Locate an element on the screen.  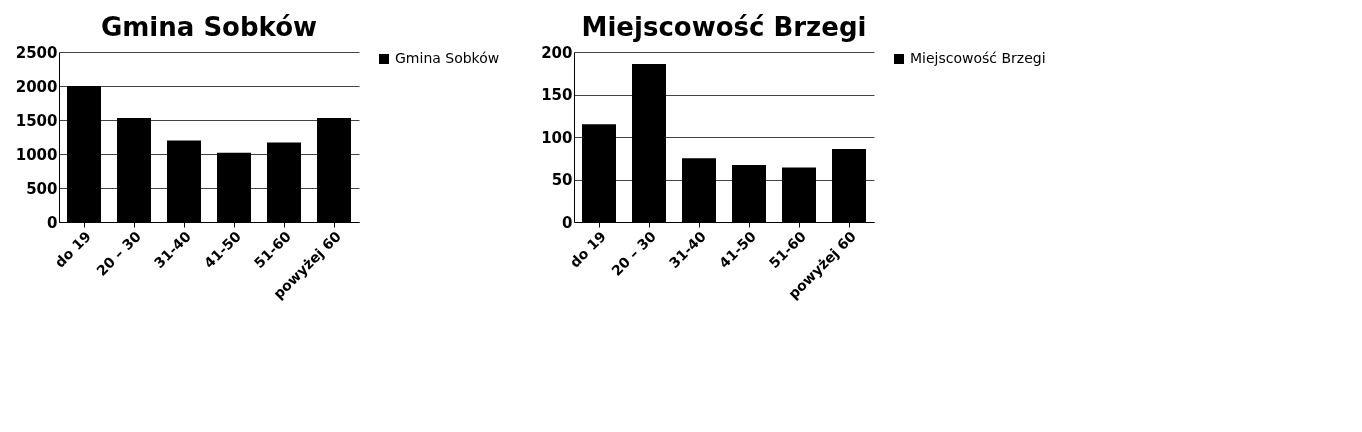
y-tick-label: 150 is located at coordinates (557, 95).